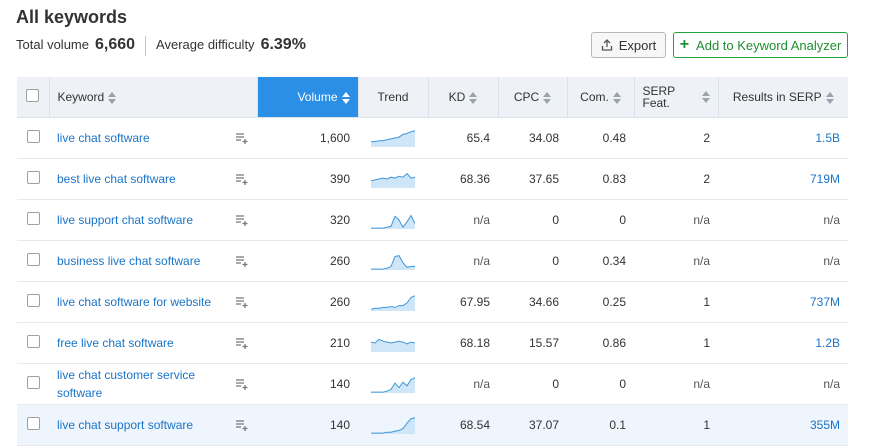 The image size is (869, 447). I want to click on volume-cell: 260, so click(307, 261).